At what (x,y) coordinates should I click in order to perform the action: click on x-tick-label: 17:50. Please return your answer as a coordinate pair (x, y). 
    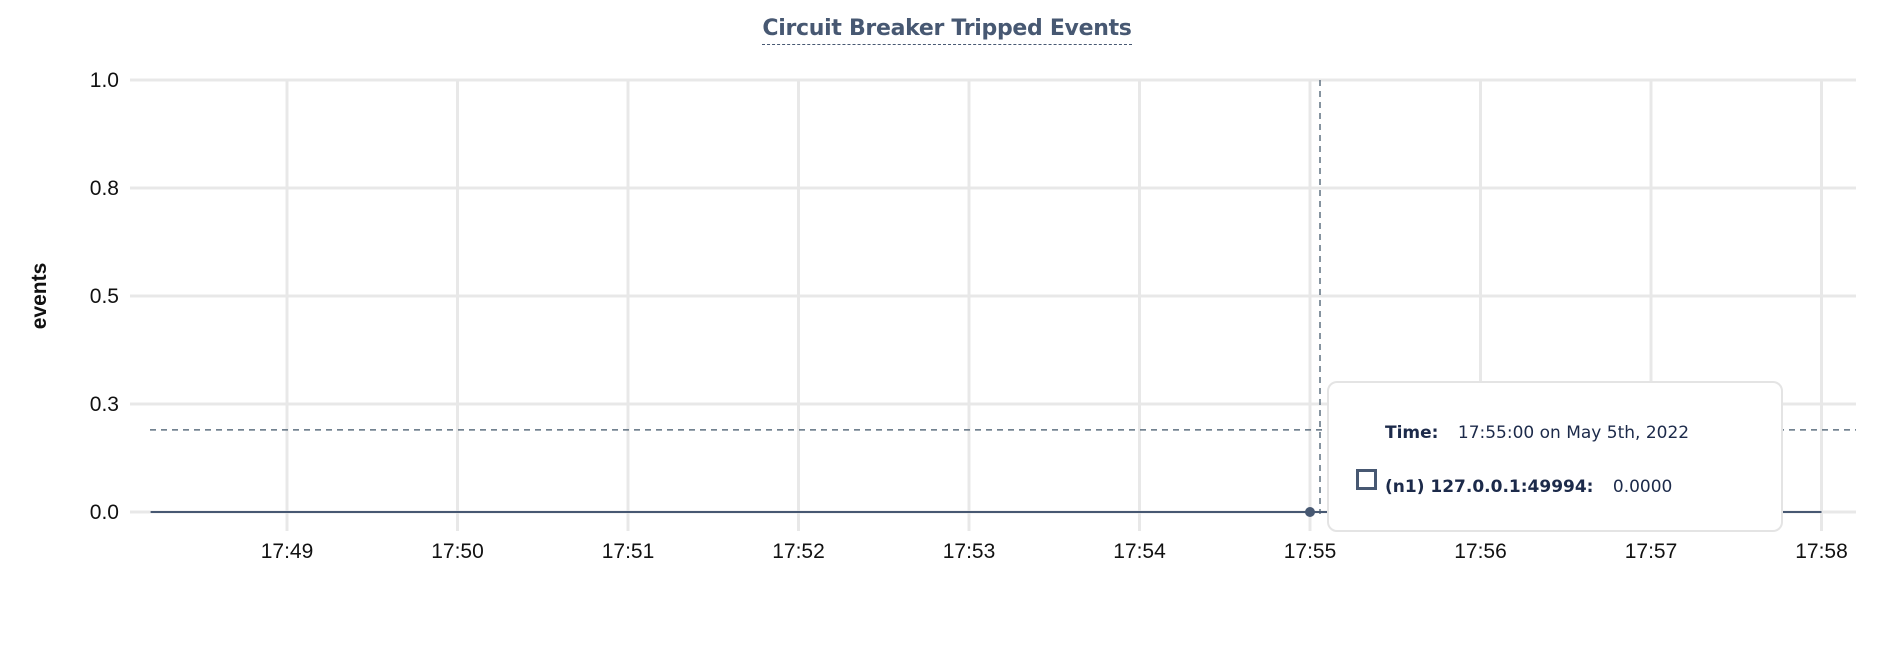
    Looking at the image, I should click on (457, 551).